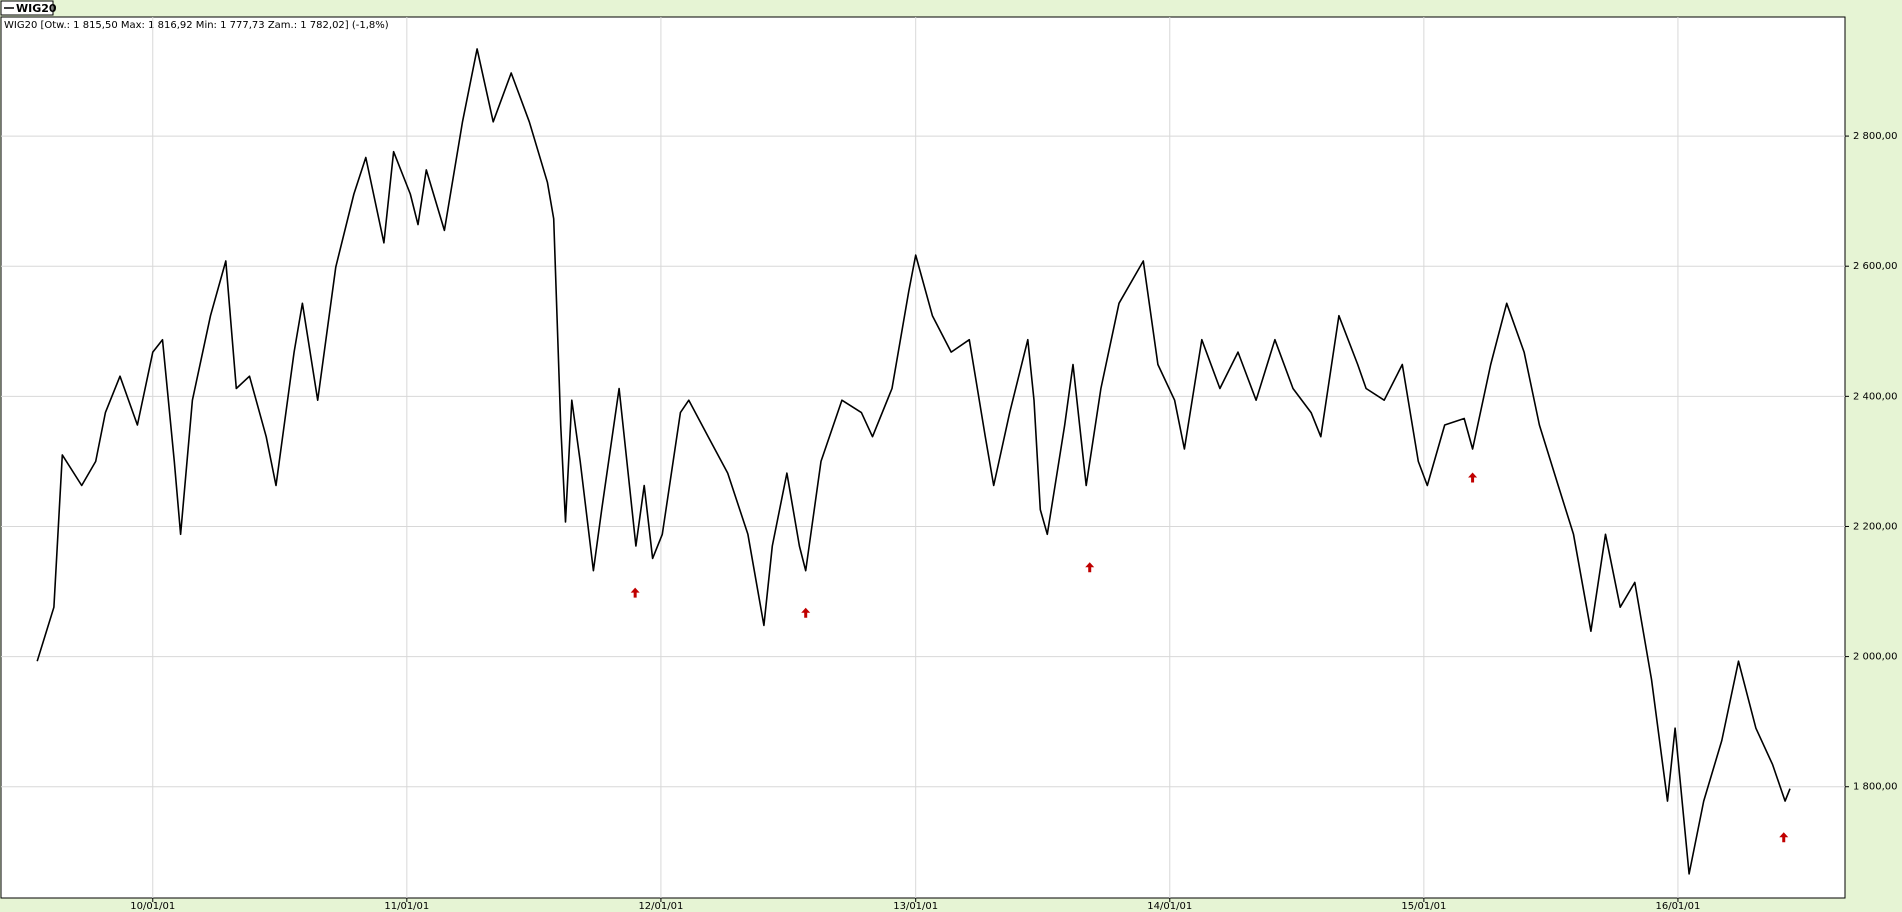 This screenshot has height=912, width=1902. What do you see at coordinates (1875, 787) in the screenshot?
I see `y-tick-label: 1 800,00` at bounding box center [1875, 787].